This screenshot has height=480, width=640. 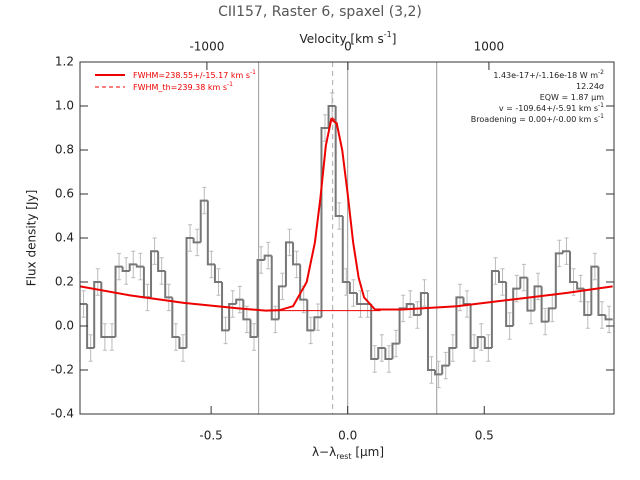 What do you see at coordinates (347, 436) in the screenshot?
I see `x-tick-label: 0.0` at bounding box center [347, 436].